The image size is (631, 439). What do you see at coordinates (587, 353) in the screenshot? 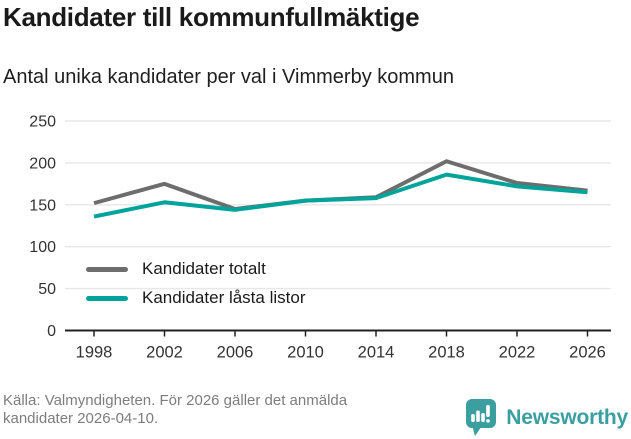
I see `x-axis-tick-label: 2026` at bounding box center [587, 353].